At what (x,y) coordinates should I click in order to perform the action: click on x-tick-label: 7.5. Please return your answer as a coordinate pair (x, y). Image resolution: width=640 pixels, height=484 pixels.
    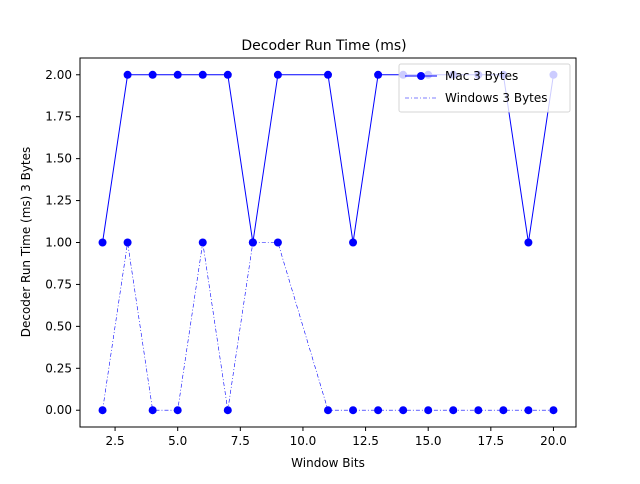
    Looking at the image, I should click on (240, 441).